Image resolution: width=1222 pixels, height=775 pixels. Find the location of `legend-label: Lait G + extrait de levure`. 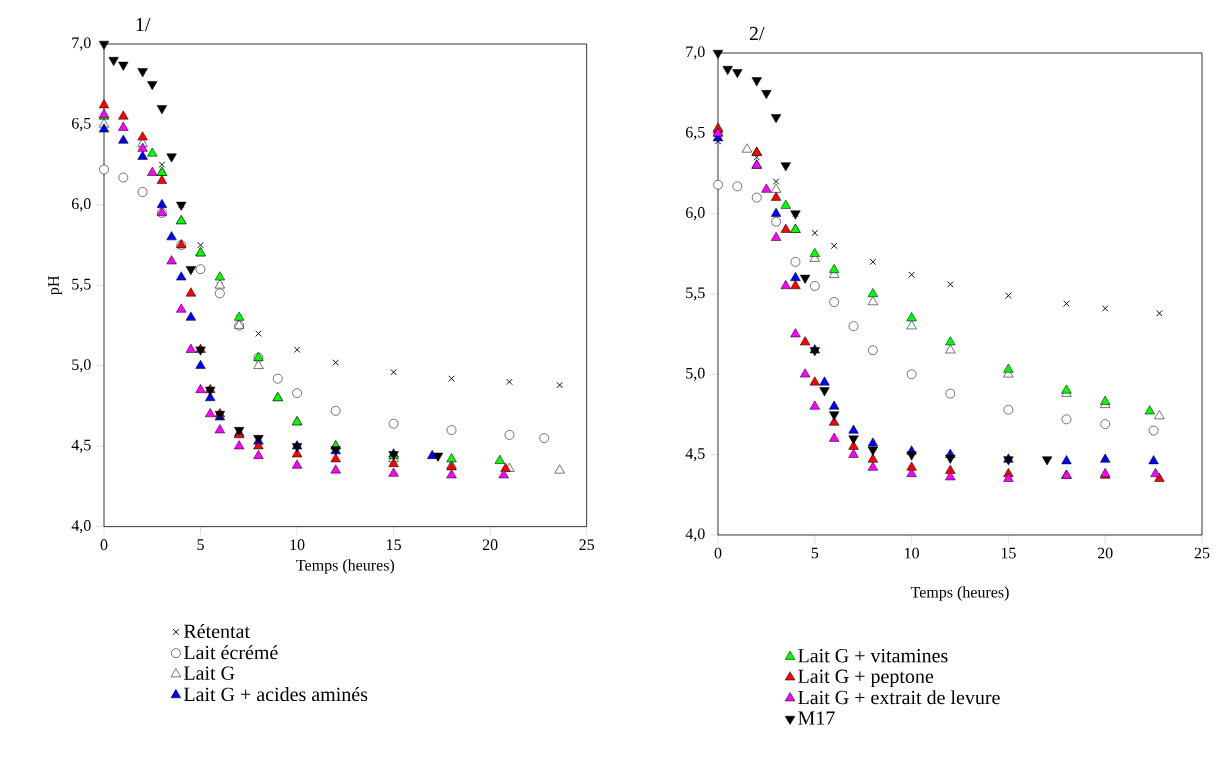

legend-label: Lait G + extrait de levure is located at coordinates (899, 697).